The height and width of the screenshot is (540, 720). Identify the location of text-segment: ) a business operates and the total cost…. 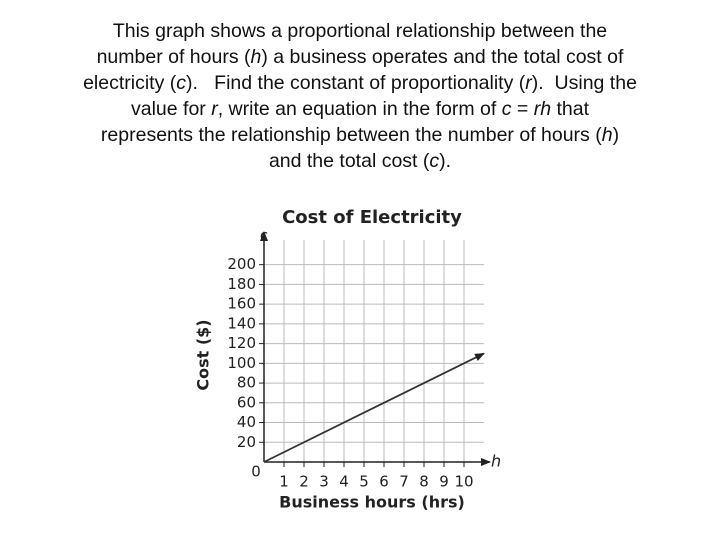
(442, 57).